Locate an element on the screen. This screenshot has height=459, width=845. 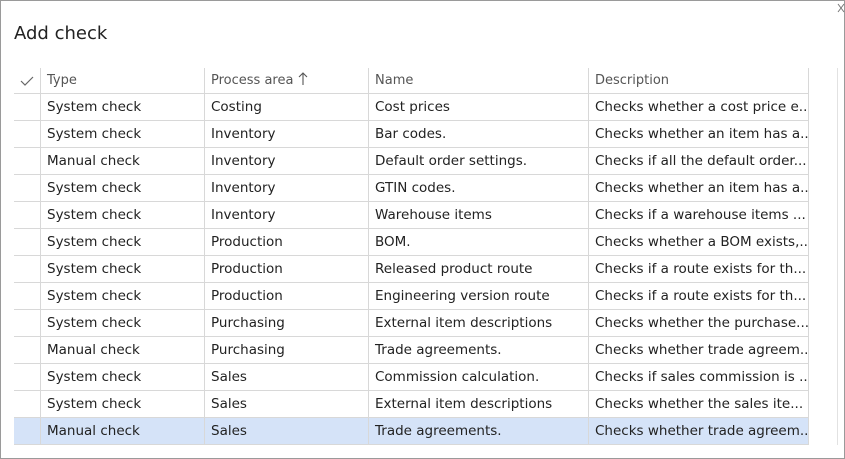
table-cell: Bar codes. is located at coordinates (479, 134).